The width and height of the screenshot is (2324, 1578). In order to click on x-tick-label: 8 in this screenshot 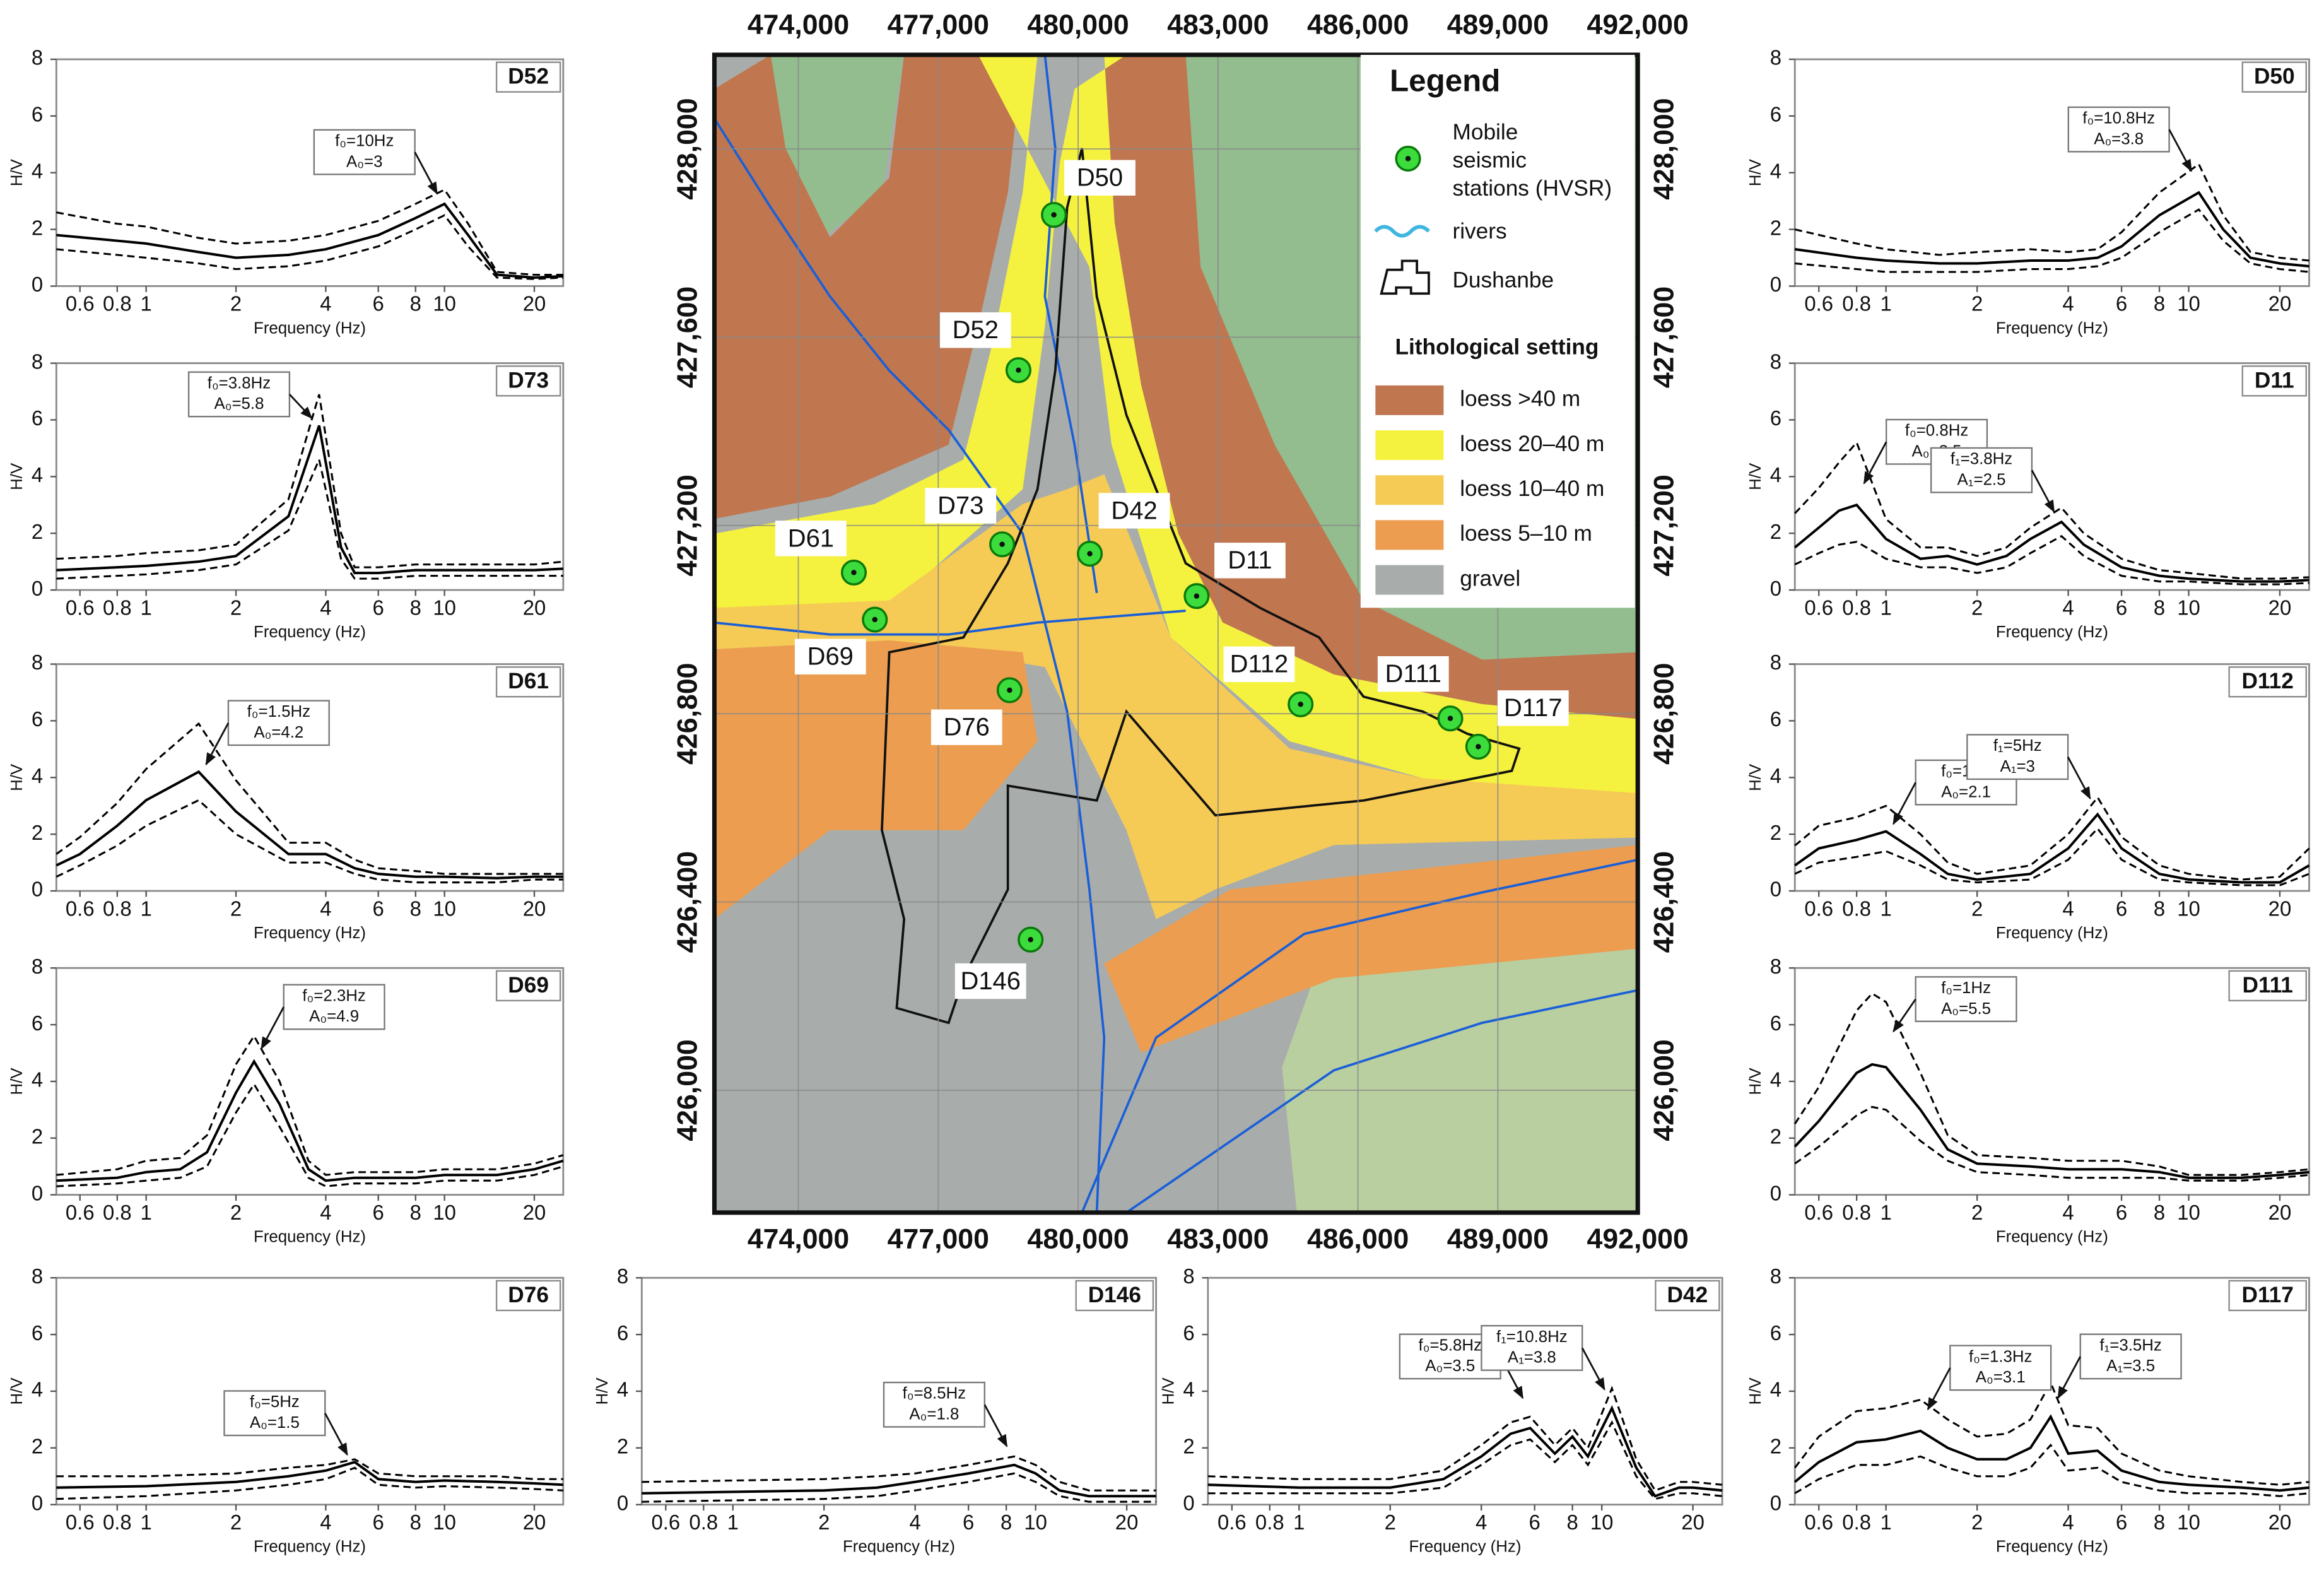, I will do `click(2159, 1522)`.